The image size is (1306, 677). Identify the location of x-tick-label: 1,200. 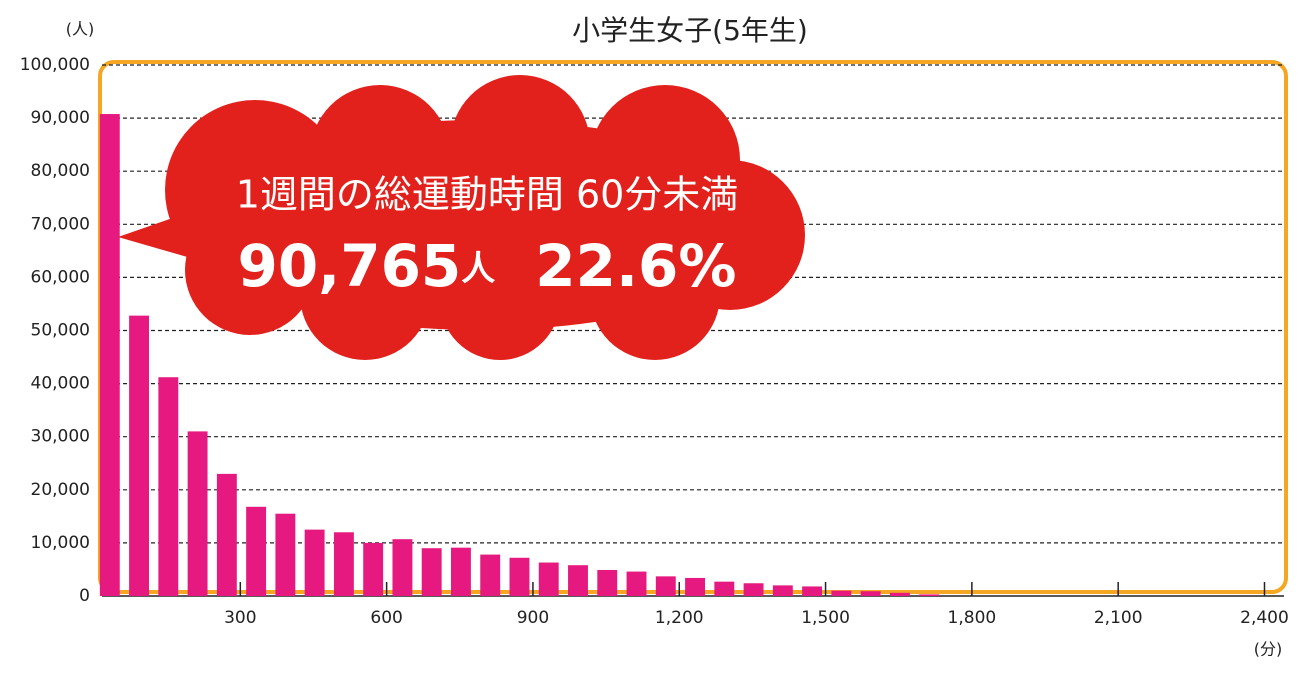
(679, 618).